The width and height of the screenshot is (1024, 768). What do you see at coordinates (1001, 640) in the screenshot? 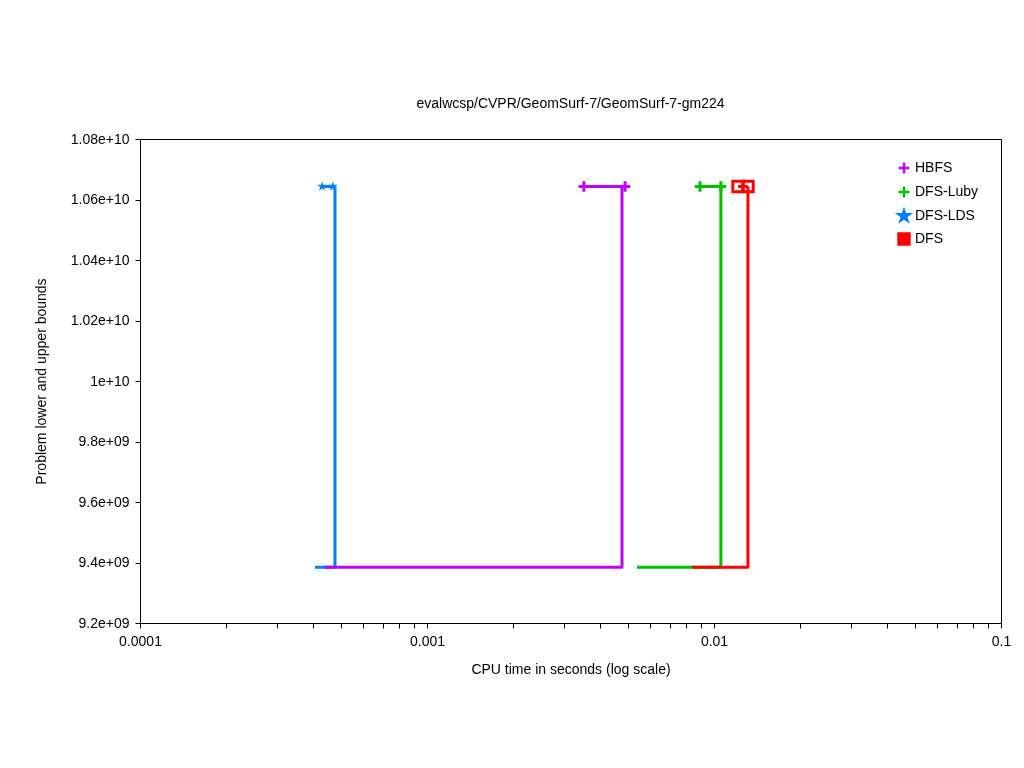
I see `x-tick-label: 0.1` at bounding box center [1001, 640].